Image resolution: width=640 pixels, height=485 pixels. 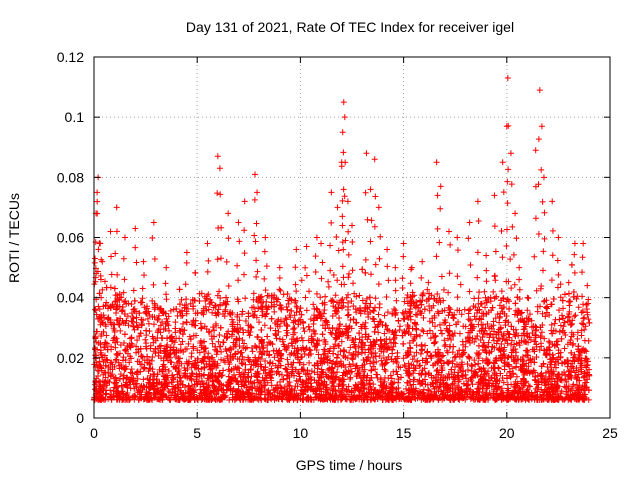 What do you see at coordinates (349, 465) in the screenshot?
I see `x-axis-label: GPS time / hours` at bounding box center [349, 465].